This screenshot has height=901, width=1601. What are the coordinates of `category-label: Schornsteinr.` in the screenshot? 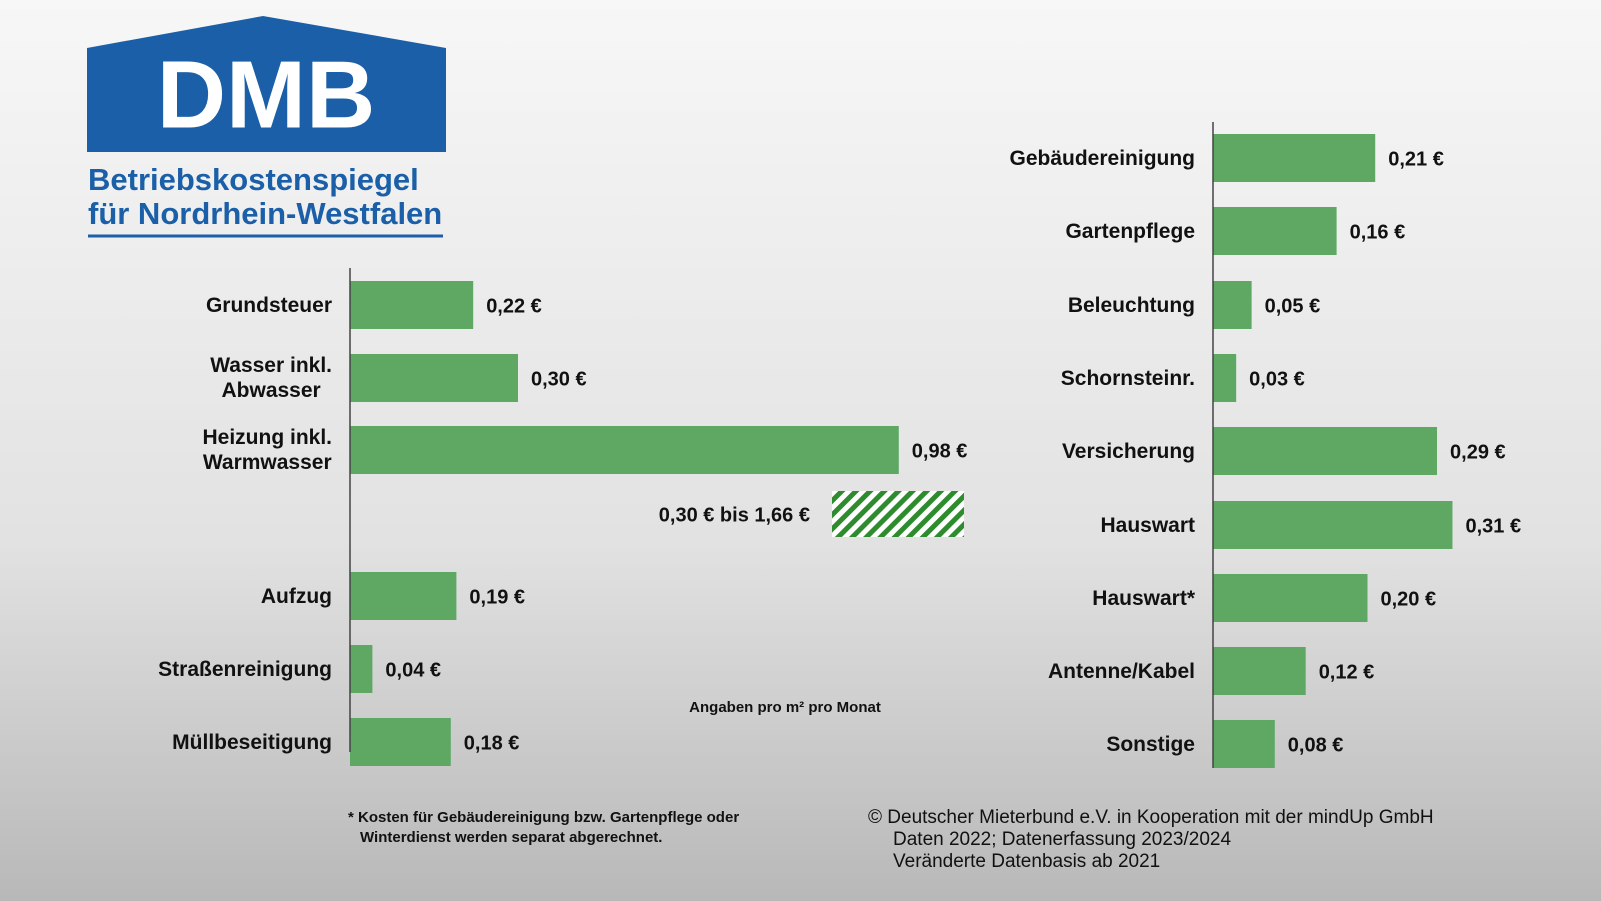 It's located at (1127, 378).